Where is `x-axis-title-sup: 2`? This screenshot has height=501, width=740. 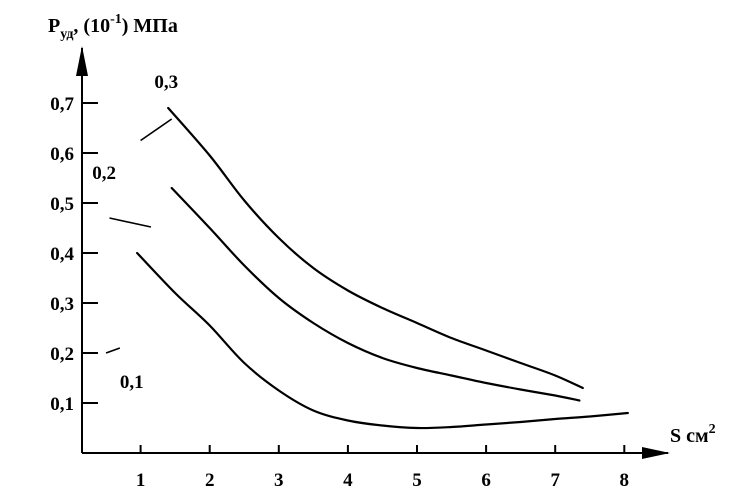
x-axis-title-sup: 2 is located at coordinates (712, 429).